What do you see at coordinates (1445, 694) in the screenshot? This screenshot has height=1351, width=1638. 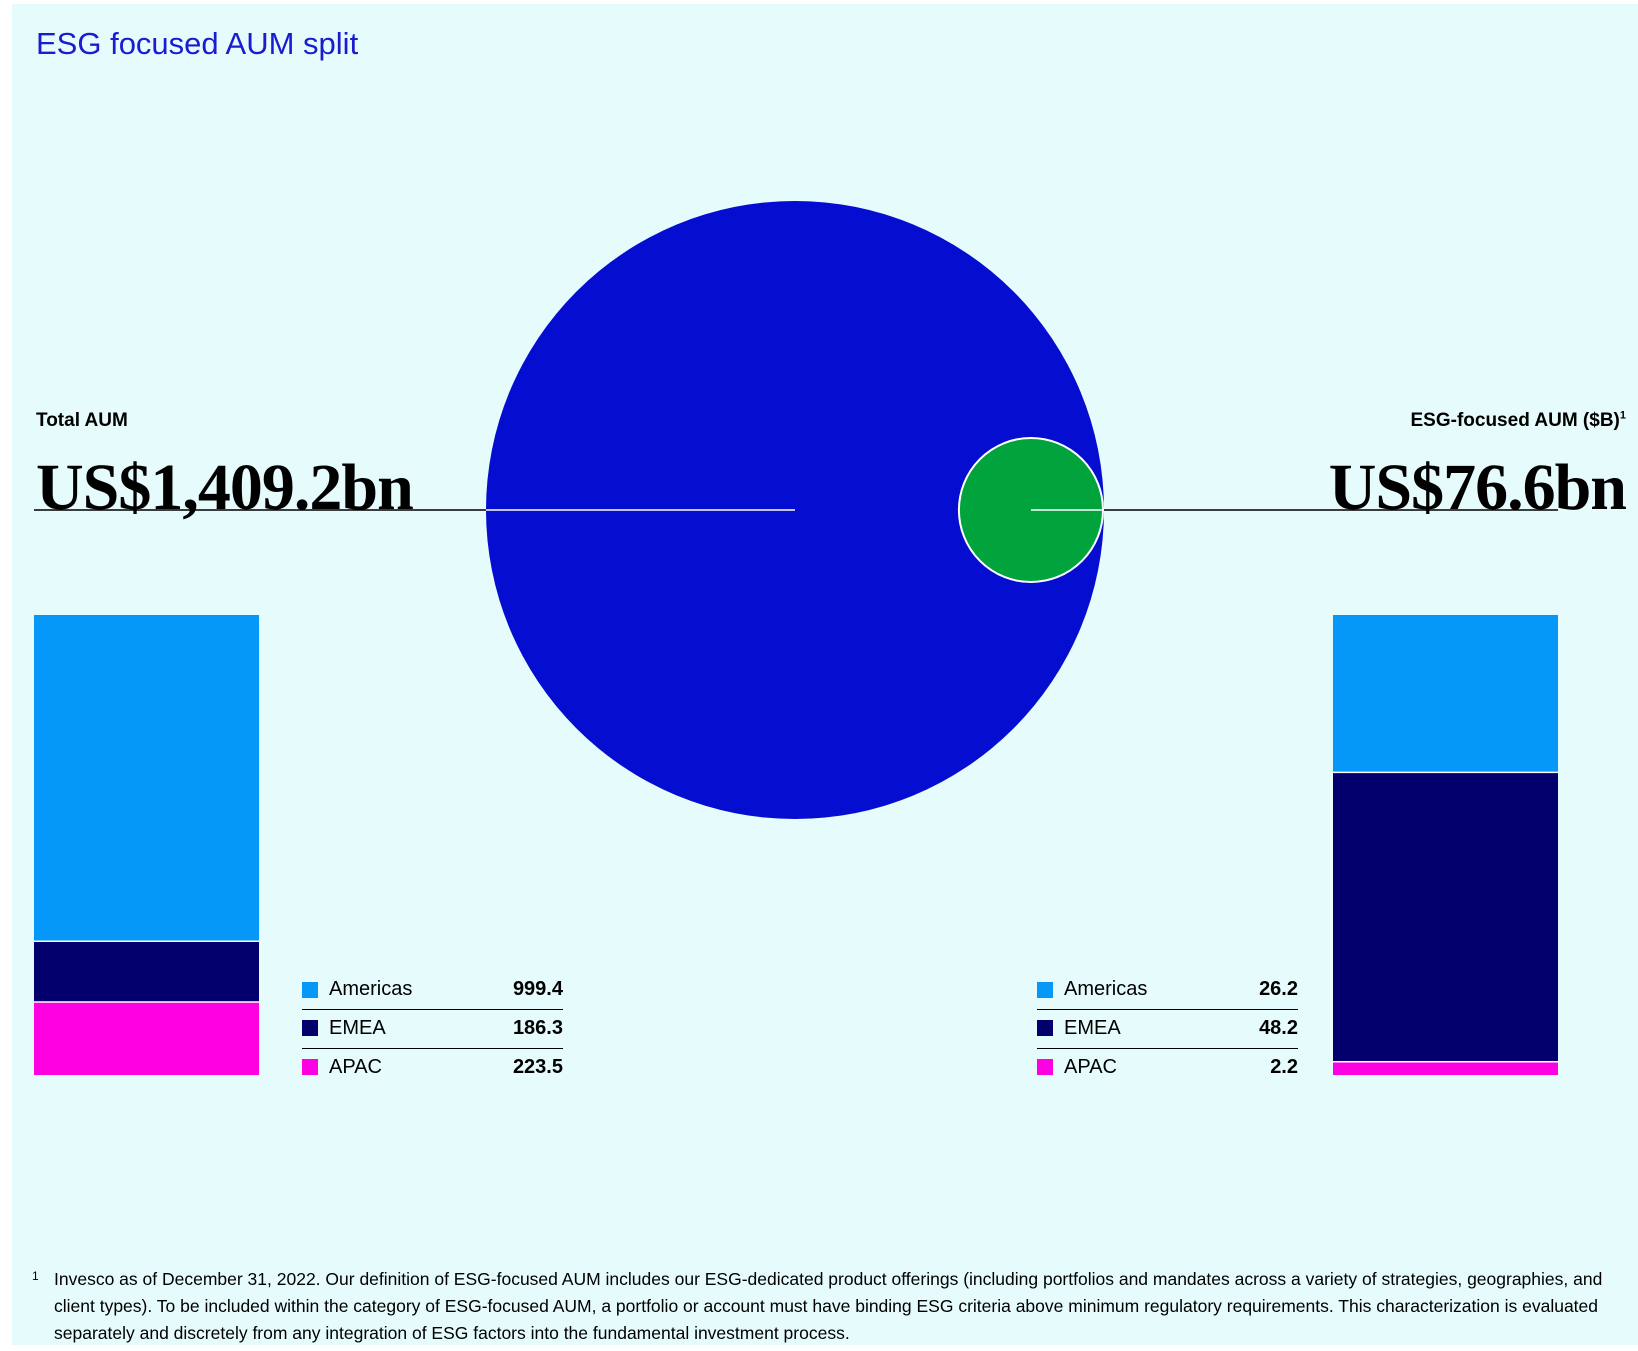 I see `esg-bar-americas` at bounding box center [1445, 694].